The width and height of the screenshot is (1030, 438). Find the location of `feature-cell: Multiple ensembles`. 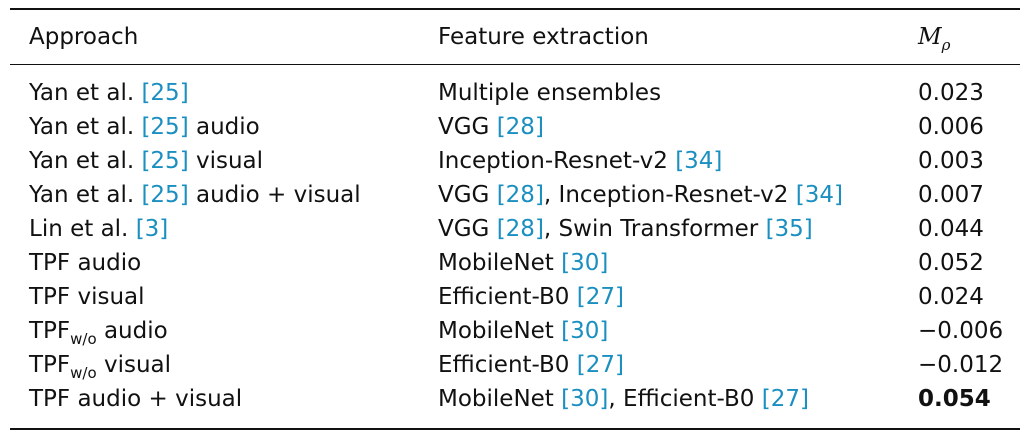

feature-cell: Multiple ensembles is located at coordinates (549, 93).